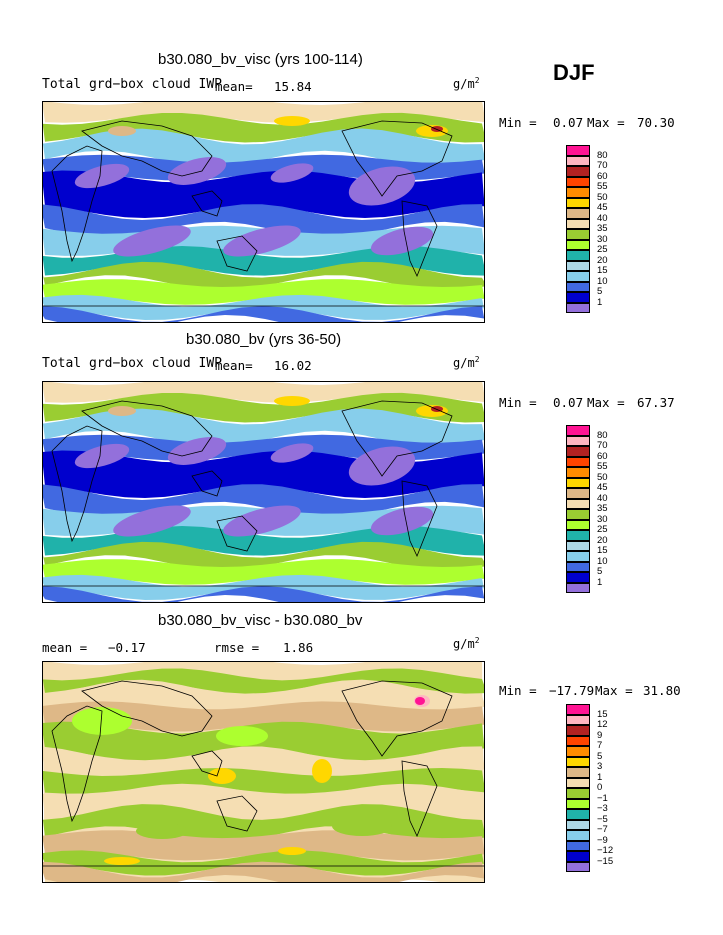 The image size is (723, 935). What do you see at coordinates (605, 861) in the screenshot?
I see `colorbar-level-label: −15` at bounding box center [605, 861].